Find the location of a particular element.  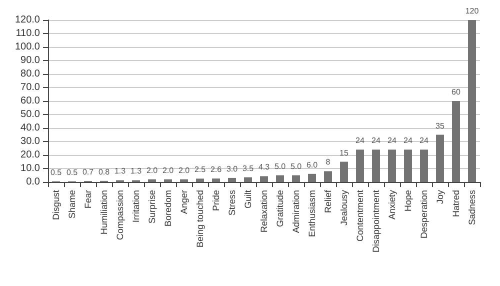

x-tick-label: Desperation is located at coordinates (424, 214).